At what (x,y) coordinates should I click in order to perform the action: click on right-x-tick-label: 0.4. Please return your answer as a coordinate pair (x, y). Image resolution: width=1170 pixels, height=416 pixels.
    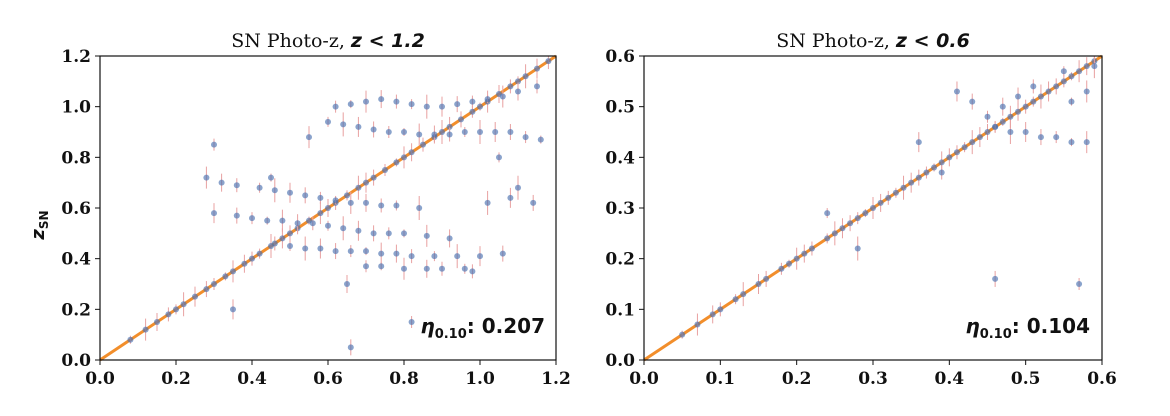
    Looking at the image, I should click on (950, 379).